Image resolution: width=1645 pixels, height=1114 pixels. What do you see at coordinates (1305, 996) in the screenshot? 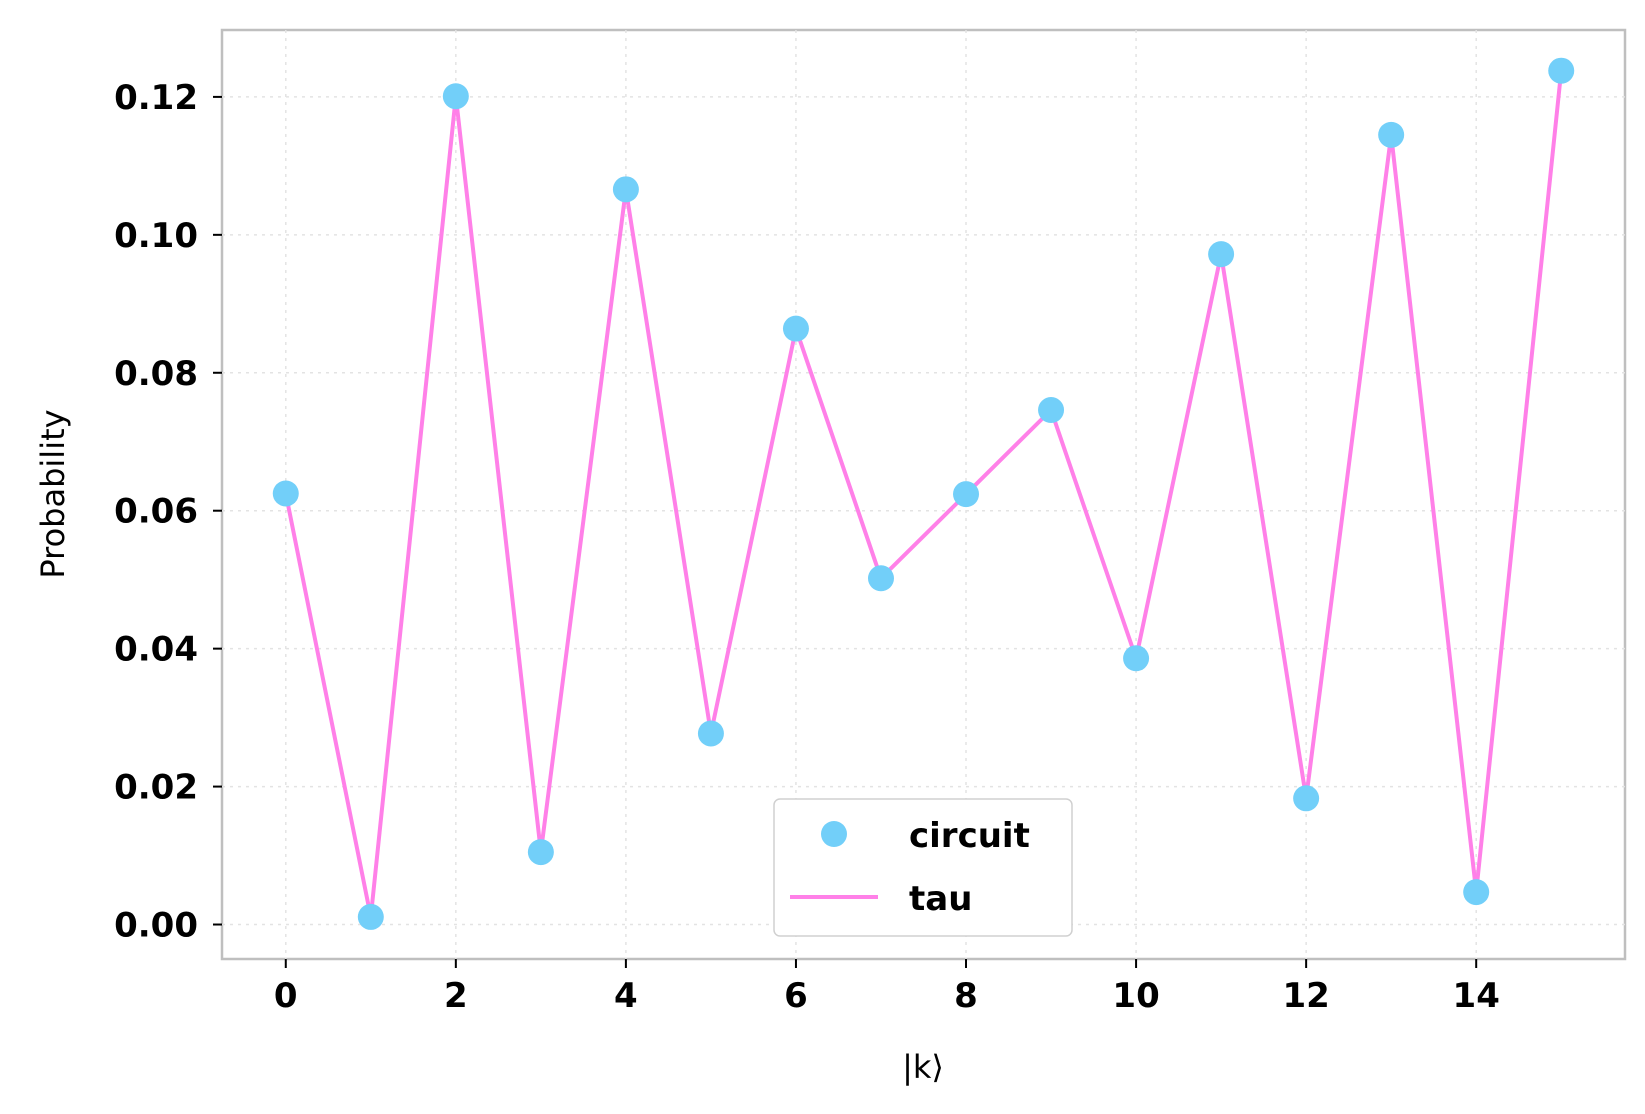
I see `x-tick-label: 12` at bounding box center [1305, 996].